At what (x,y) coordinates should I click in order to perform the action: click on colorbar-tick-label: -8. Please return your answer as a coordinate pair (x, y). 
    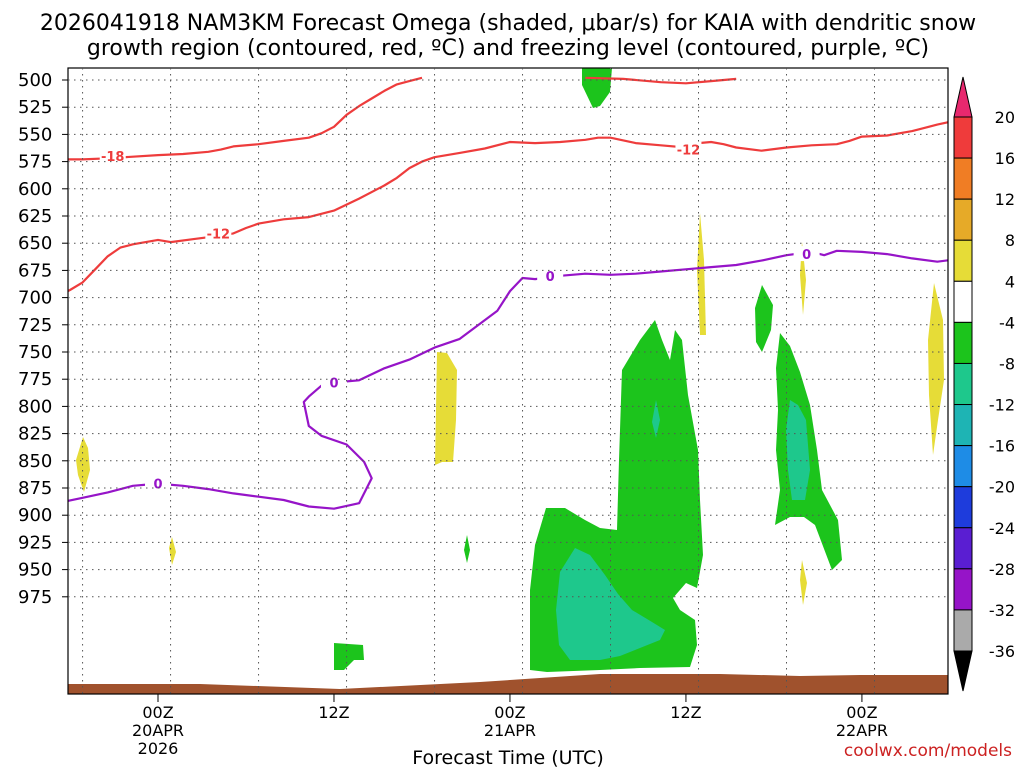
    Looking at the image, I should click on (1007, 363).